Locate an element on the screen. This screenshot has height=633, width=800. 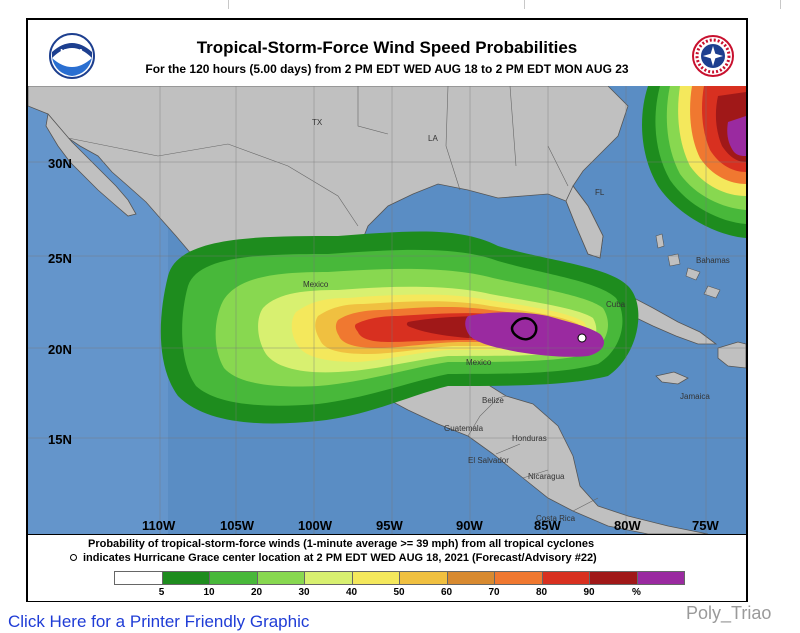
legend-label: 5 is located at coordinates (161, 592).